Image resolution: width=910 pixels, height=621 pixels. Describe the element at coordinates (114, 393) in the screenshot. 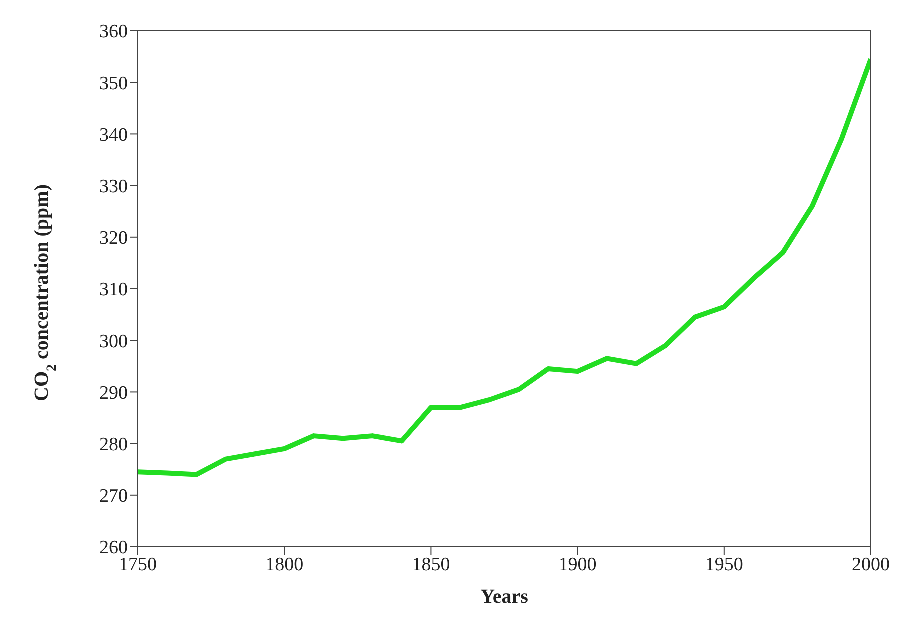

I see `y-tick-label: 290` at that location.